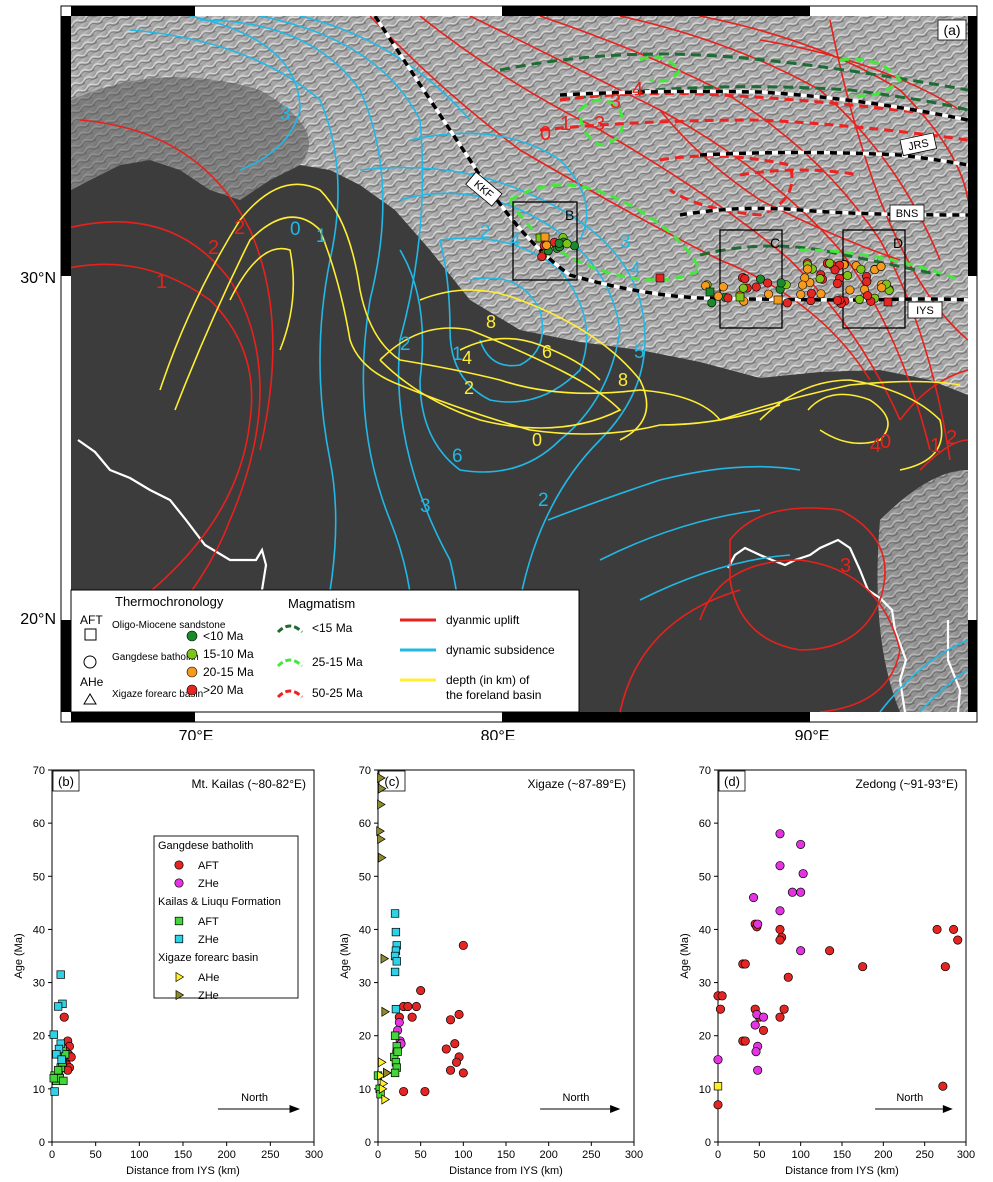 Image resolution: width=993 pixels, height=1182 pixels. I want to click on lon-tick-80: 80°E, so click(498, 734).